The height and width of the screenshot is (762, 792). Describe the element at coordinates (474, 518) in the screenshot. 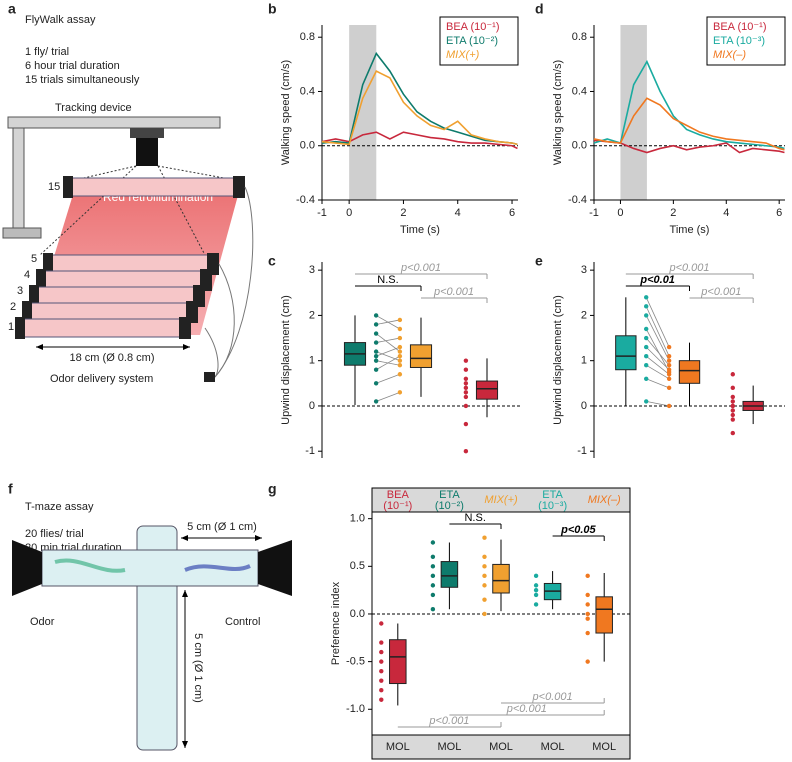

I see `significance-label: N.S.` at that location.